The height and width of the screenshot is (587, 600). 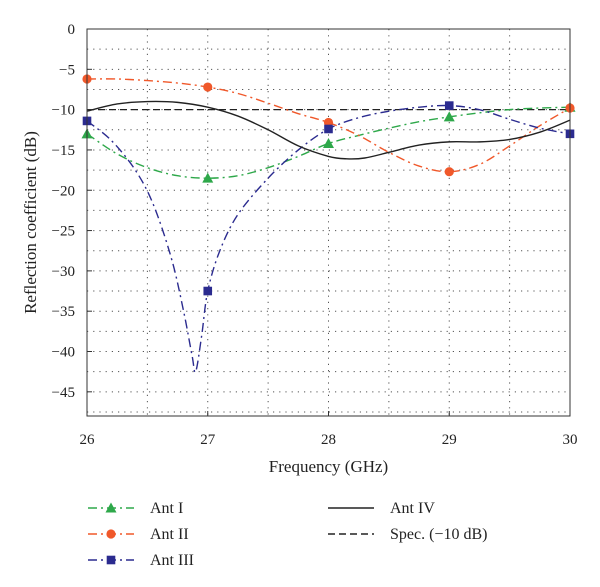 I want to click on x-axis-title: Frequency (GHz), so click(x=328, y=466).